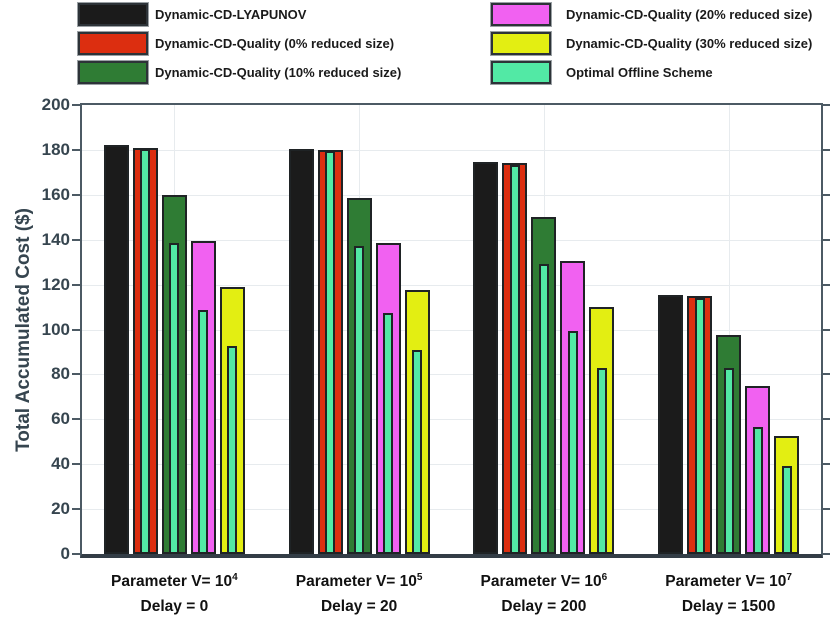  What do you see at coordinates (521, 72) in the screenshot?
I see `legend-swatch-optimal-offline` at bounding box center [521, 72].